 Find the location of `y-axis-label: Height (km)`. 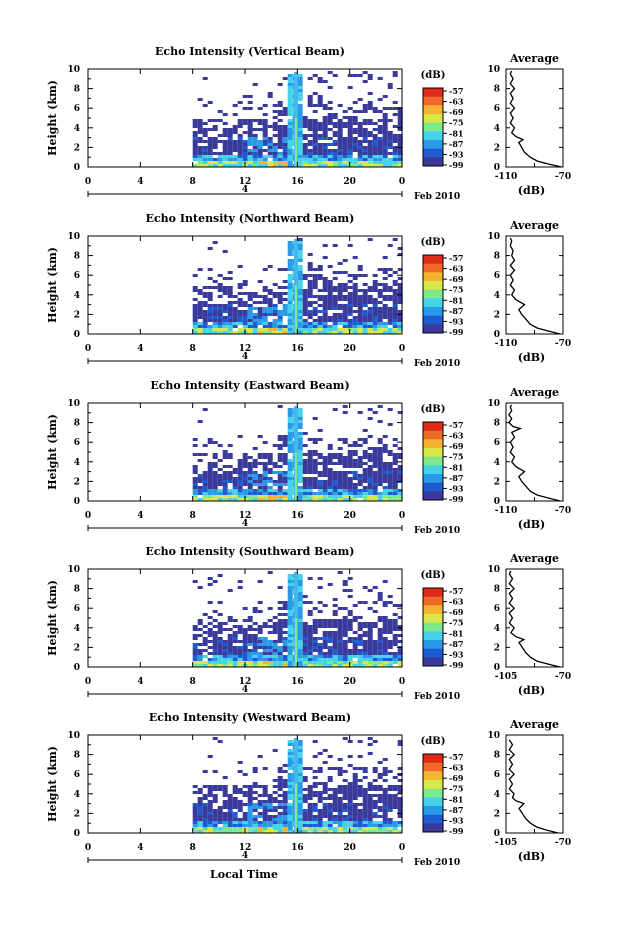

y-axis-label: Height (km) is located at coordinates (52, 784).